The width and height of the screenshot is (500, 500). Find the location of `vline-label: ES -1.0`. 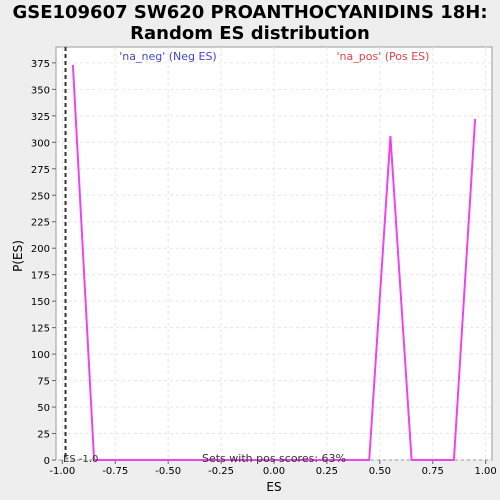

vline-label: ES -1.0 is located at coordinates (80, 459).